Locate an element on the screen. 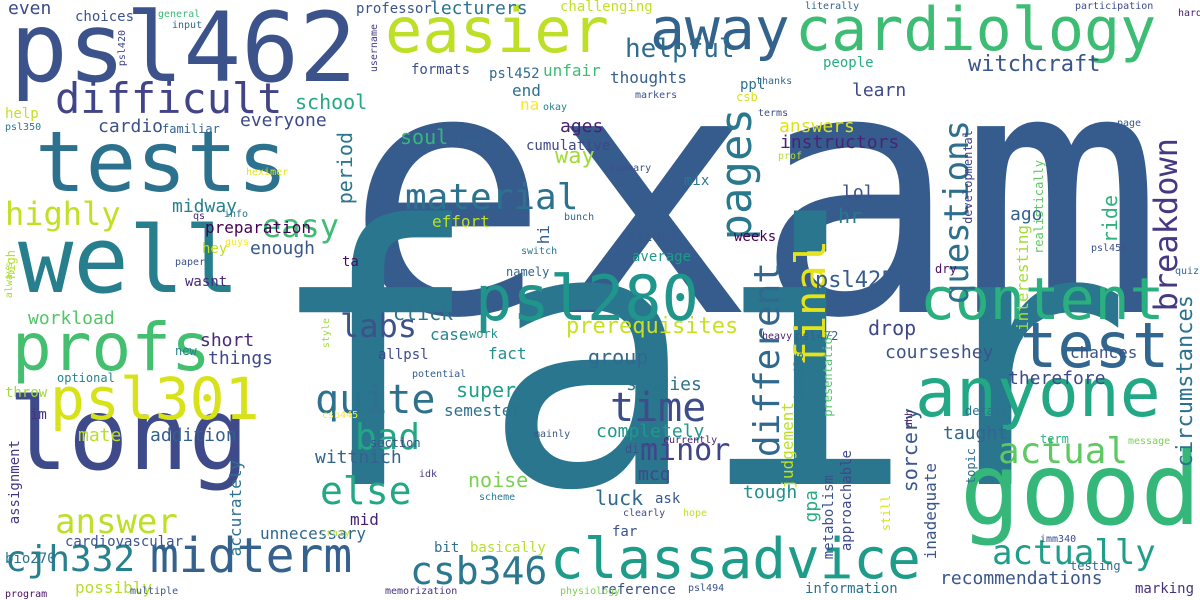 The width and height of the screenshot is (1200, 600). word-message: message is located at coordinates (1149, 441).